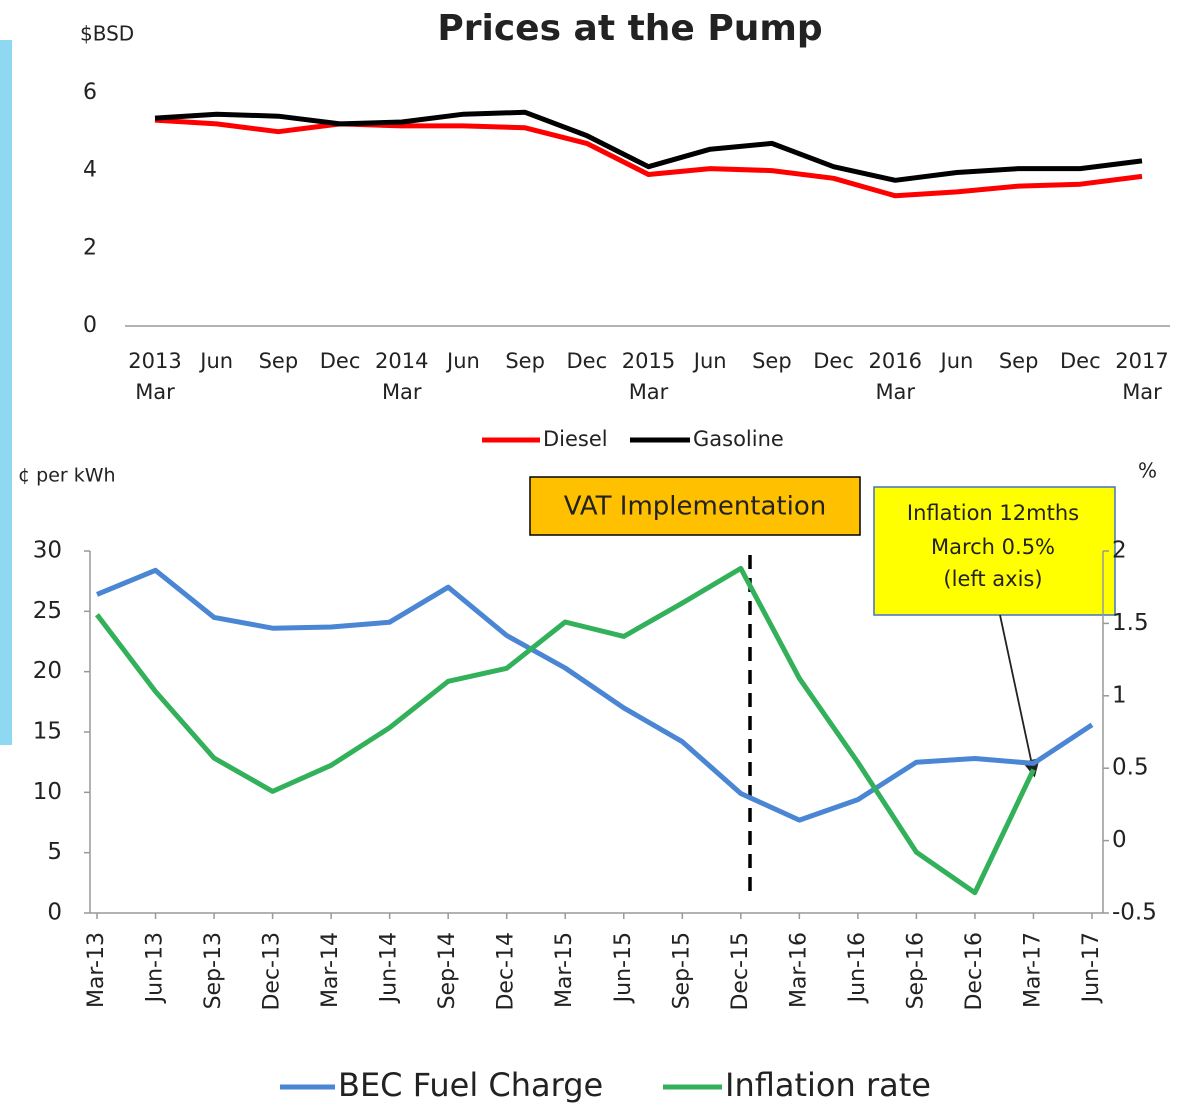  I want to click on y2-tick-label: 2, so click(1119, 551).